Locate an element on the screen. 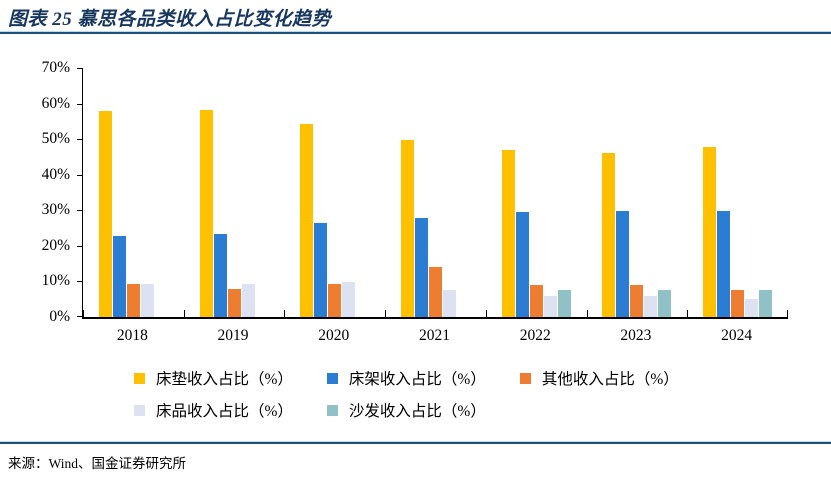  legend-row: 床垫收入占比（%） 床架收入占比（%） 其他收入占比（%） is located at coordinates (423, 378).